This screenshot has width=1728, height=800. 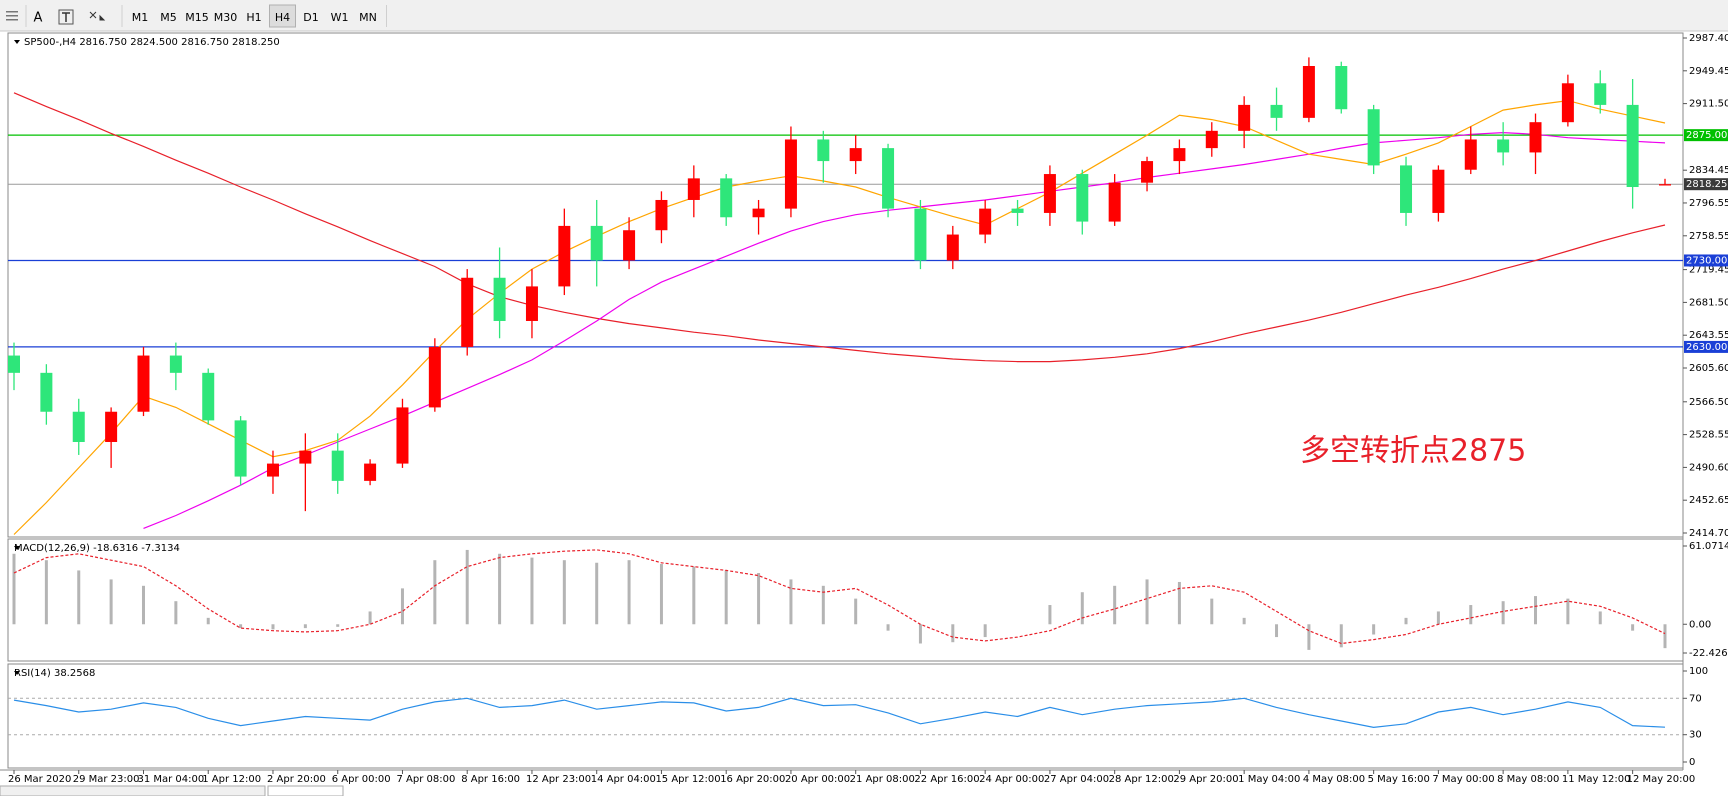 What do you see at coordinates (1596, 779) in the screenshot?
I see `x-tick-label: 11 May 12:00` at bounding box center [1596, 779].